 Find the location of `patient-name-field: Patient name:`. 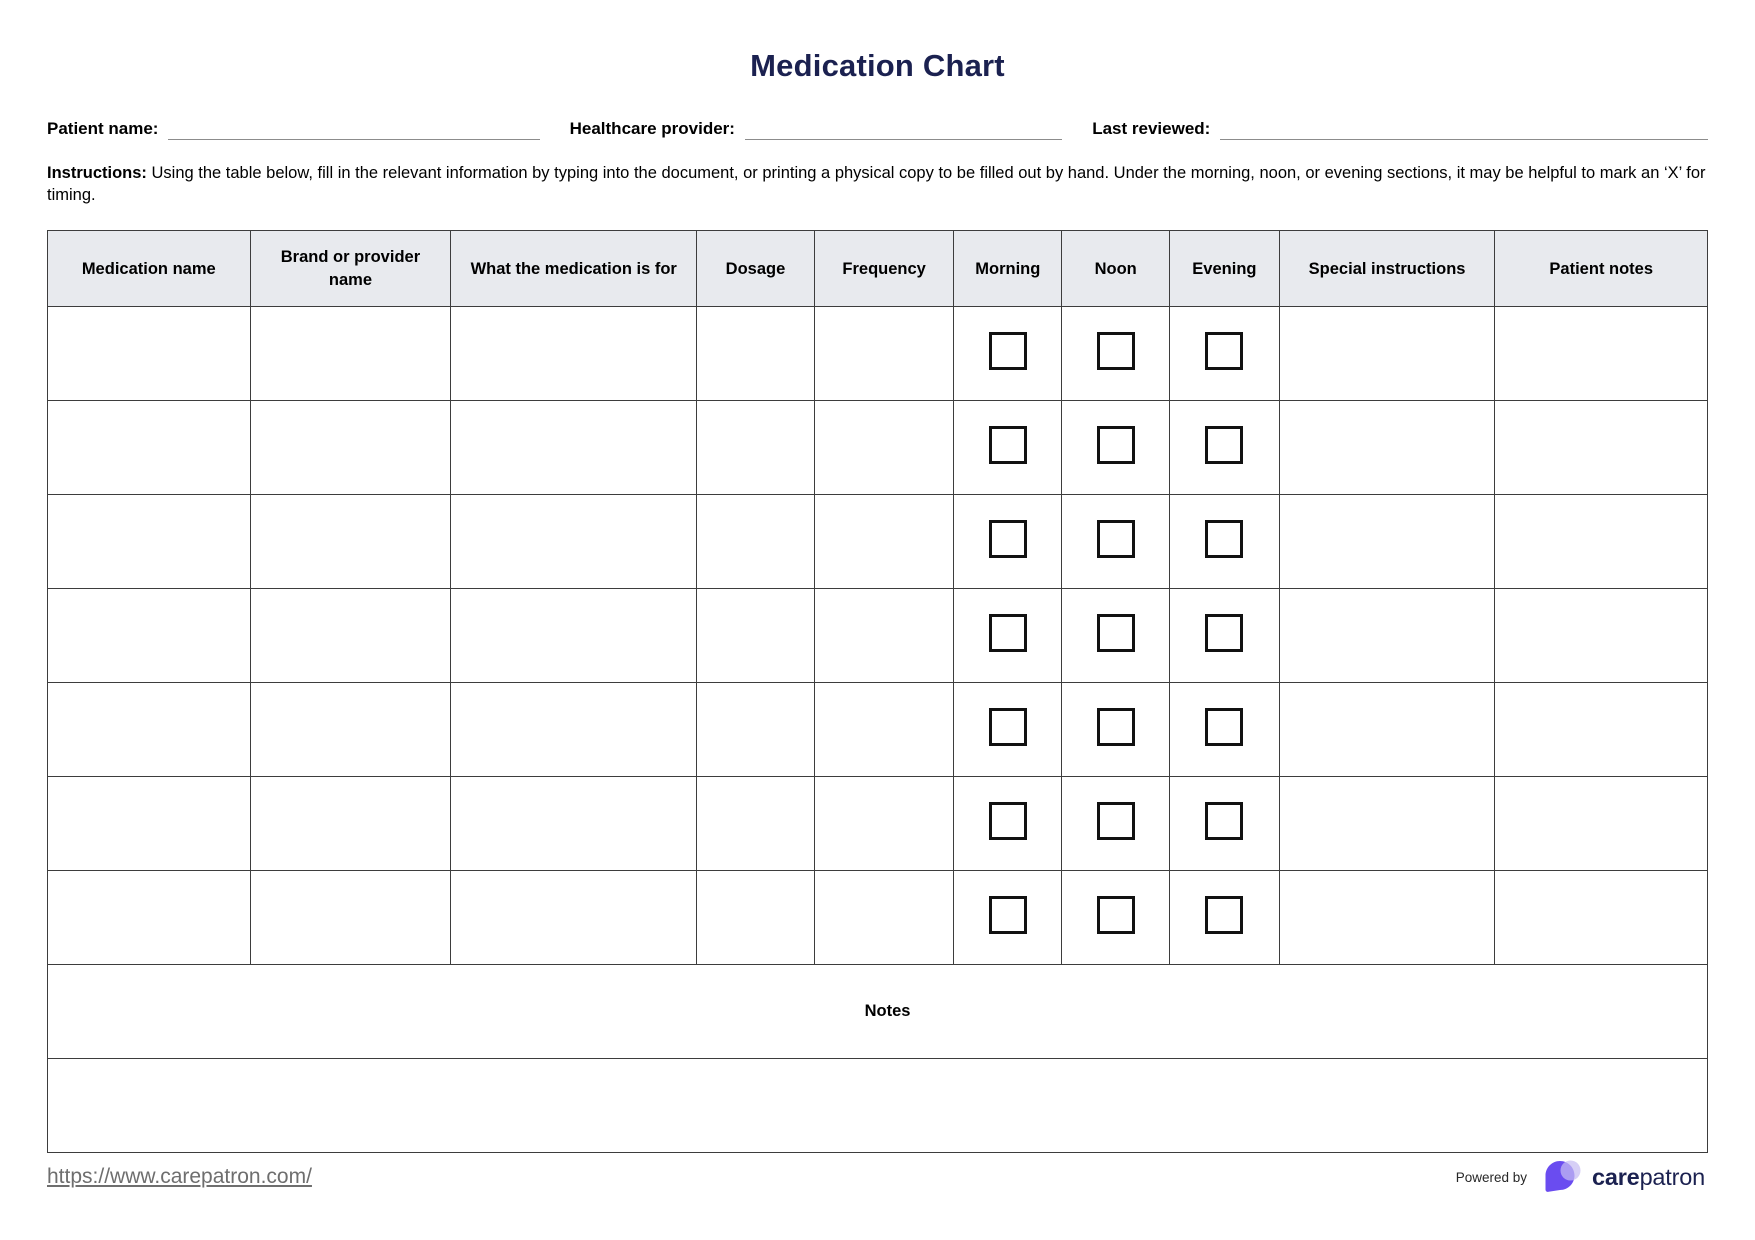

patient-name-field: Patient name: is located at coordinates (293, 129).